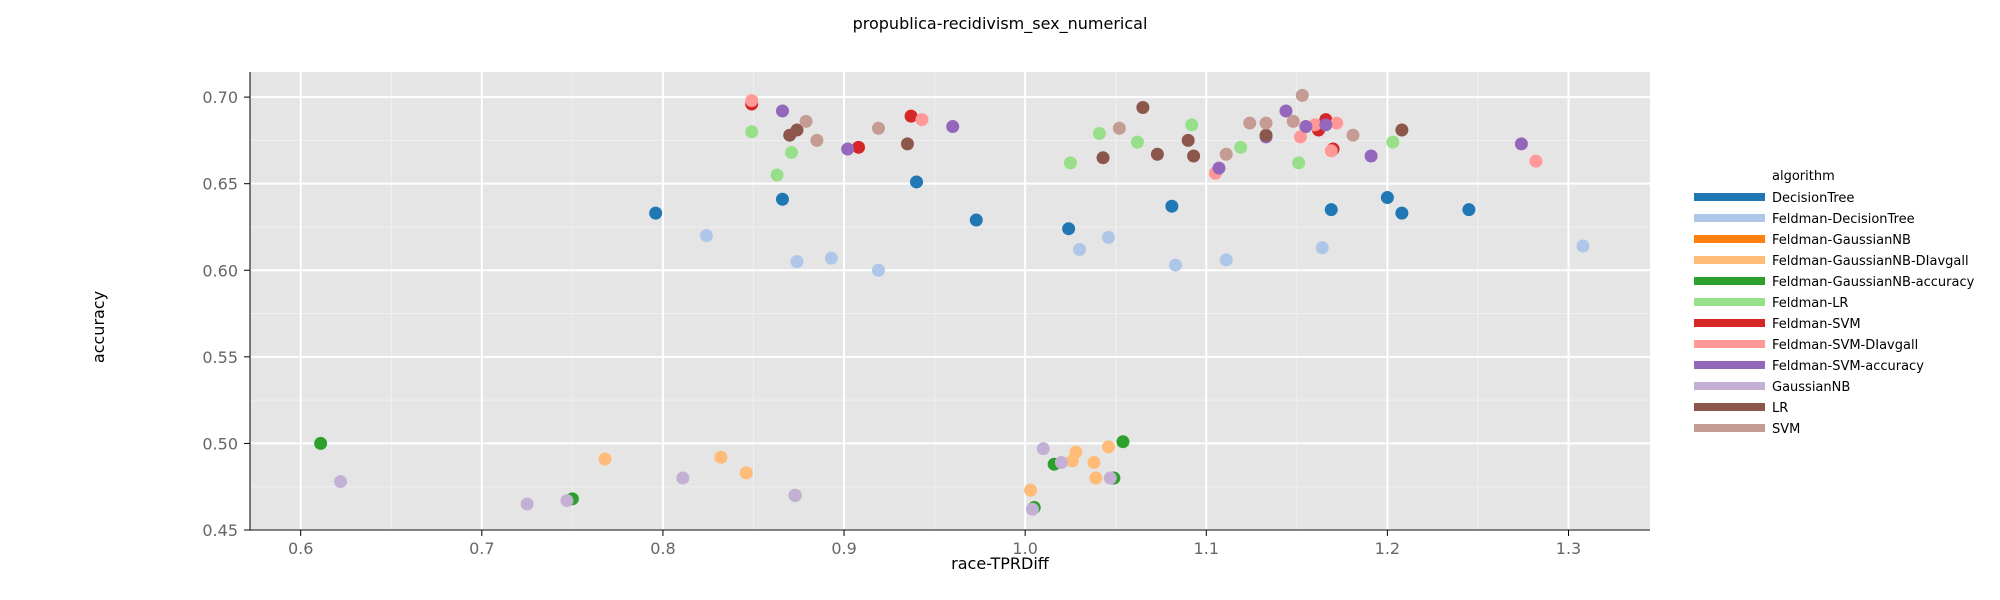 The height and width of the screenshot is (600, 2000). I want to click on x-tick-label: 0.6, so click(300, 548).